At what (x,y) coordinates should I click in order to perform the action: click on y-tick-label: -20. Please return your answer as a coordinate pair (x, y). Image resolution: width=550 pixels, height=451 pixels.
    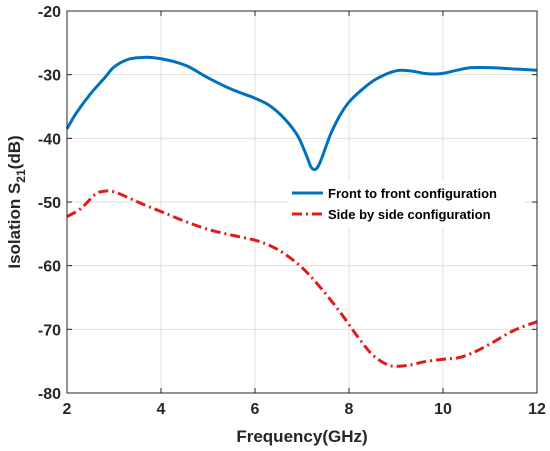
    Looking at the image, I should click on (49, 12).